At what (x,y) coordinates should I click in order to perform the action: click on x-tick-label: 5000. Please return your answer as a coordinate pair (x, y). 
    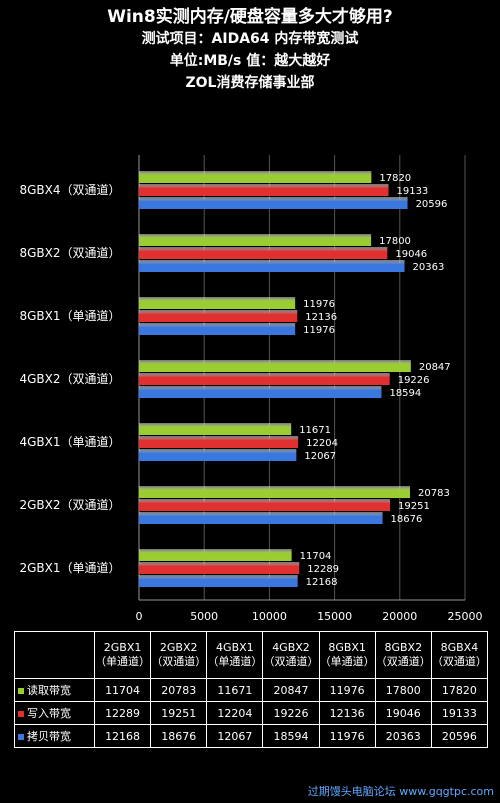
    Looking at the image, I should click on (204, 616).